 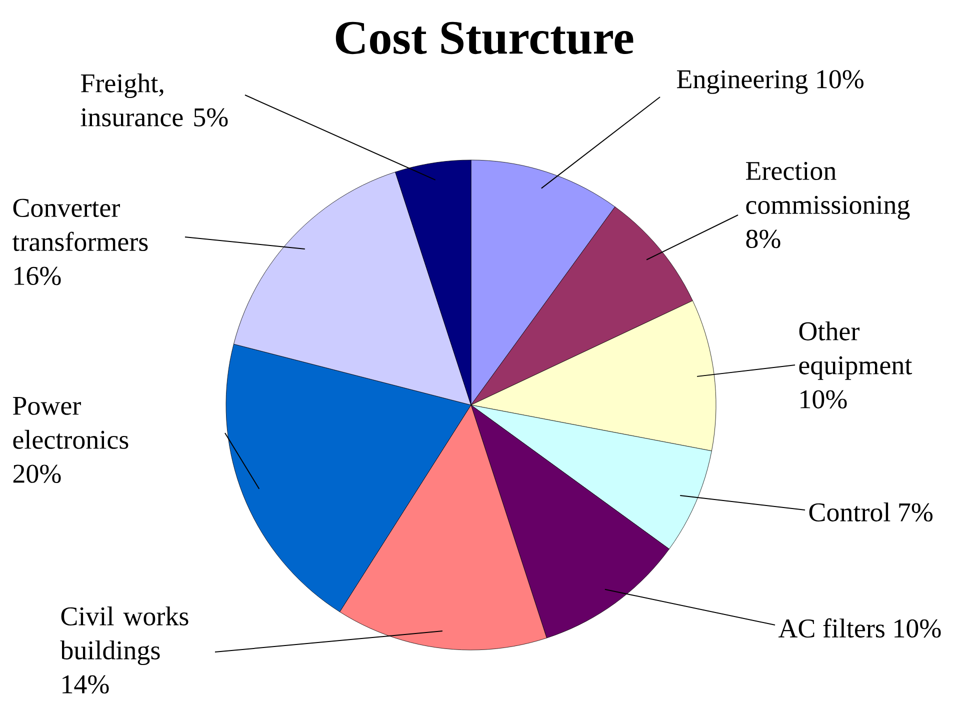 I want to click on data-label: 7%, so click(x=916, y=512).